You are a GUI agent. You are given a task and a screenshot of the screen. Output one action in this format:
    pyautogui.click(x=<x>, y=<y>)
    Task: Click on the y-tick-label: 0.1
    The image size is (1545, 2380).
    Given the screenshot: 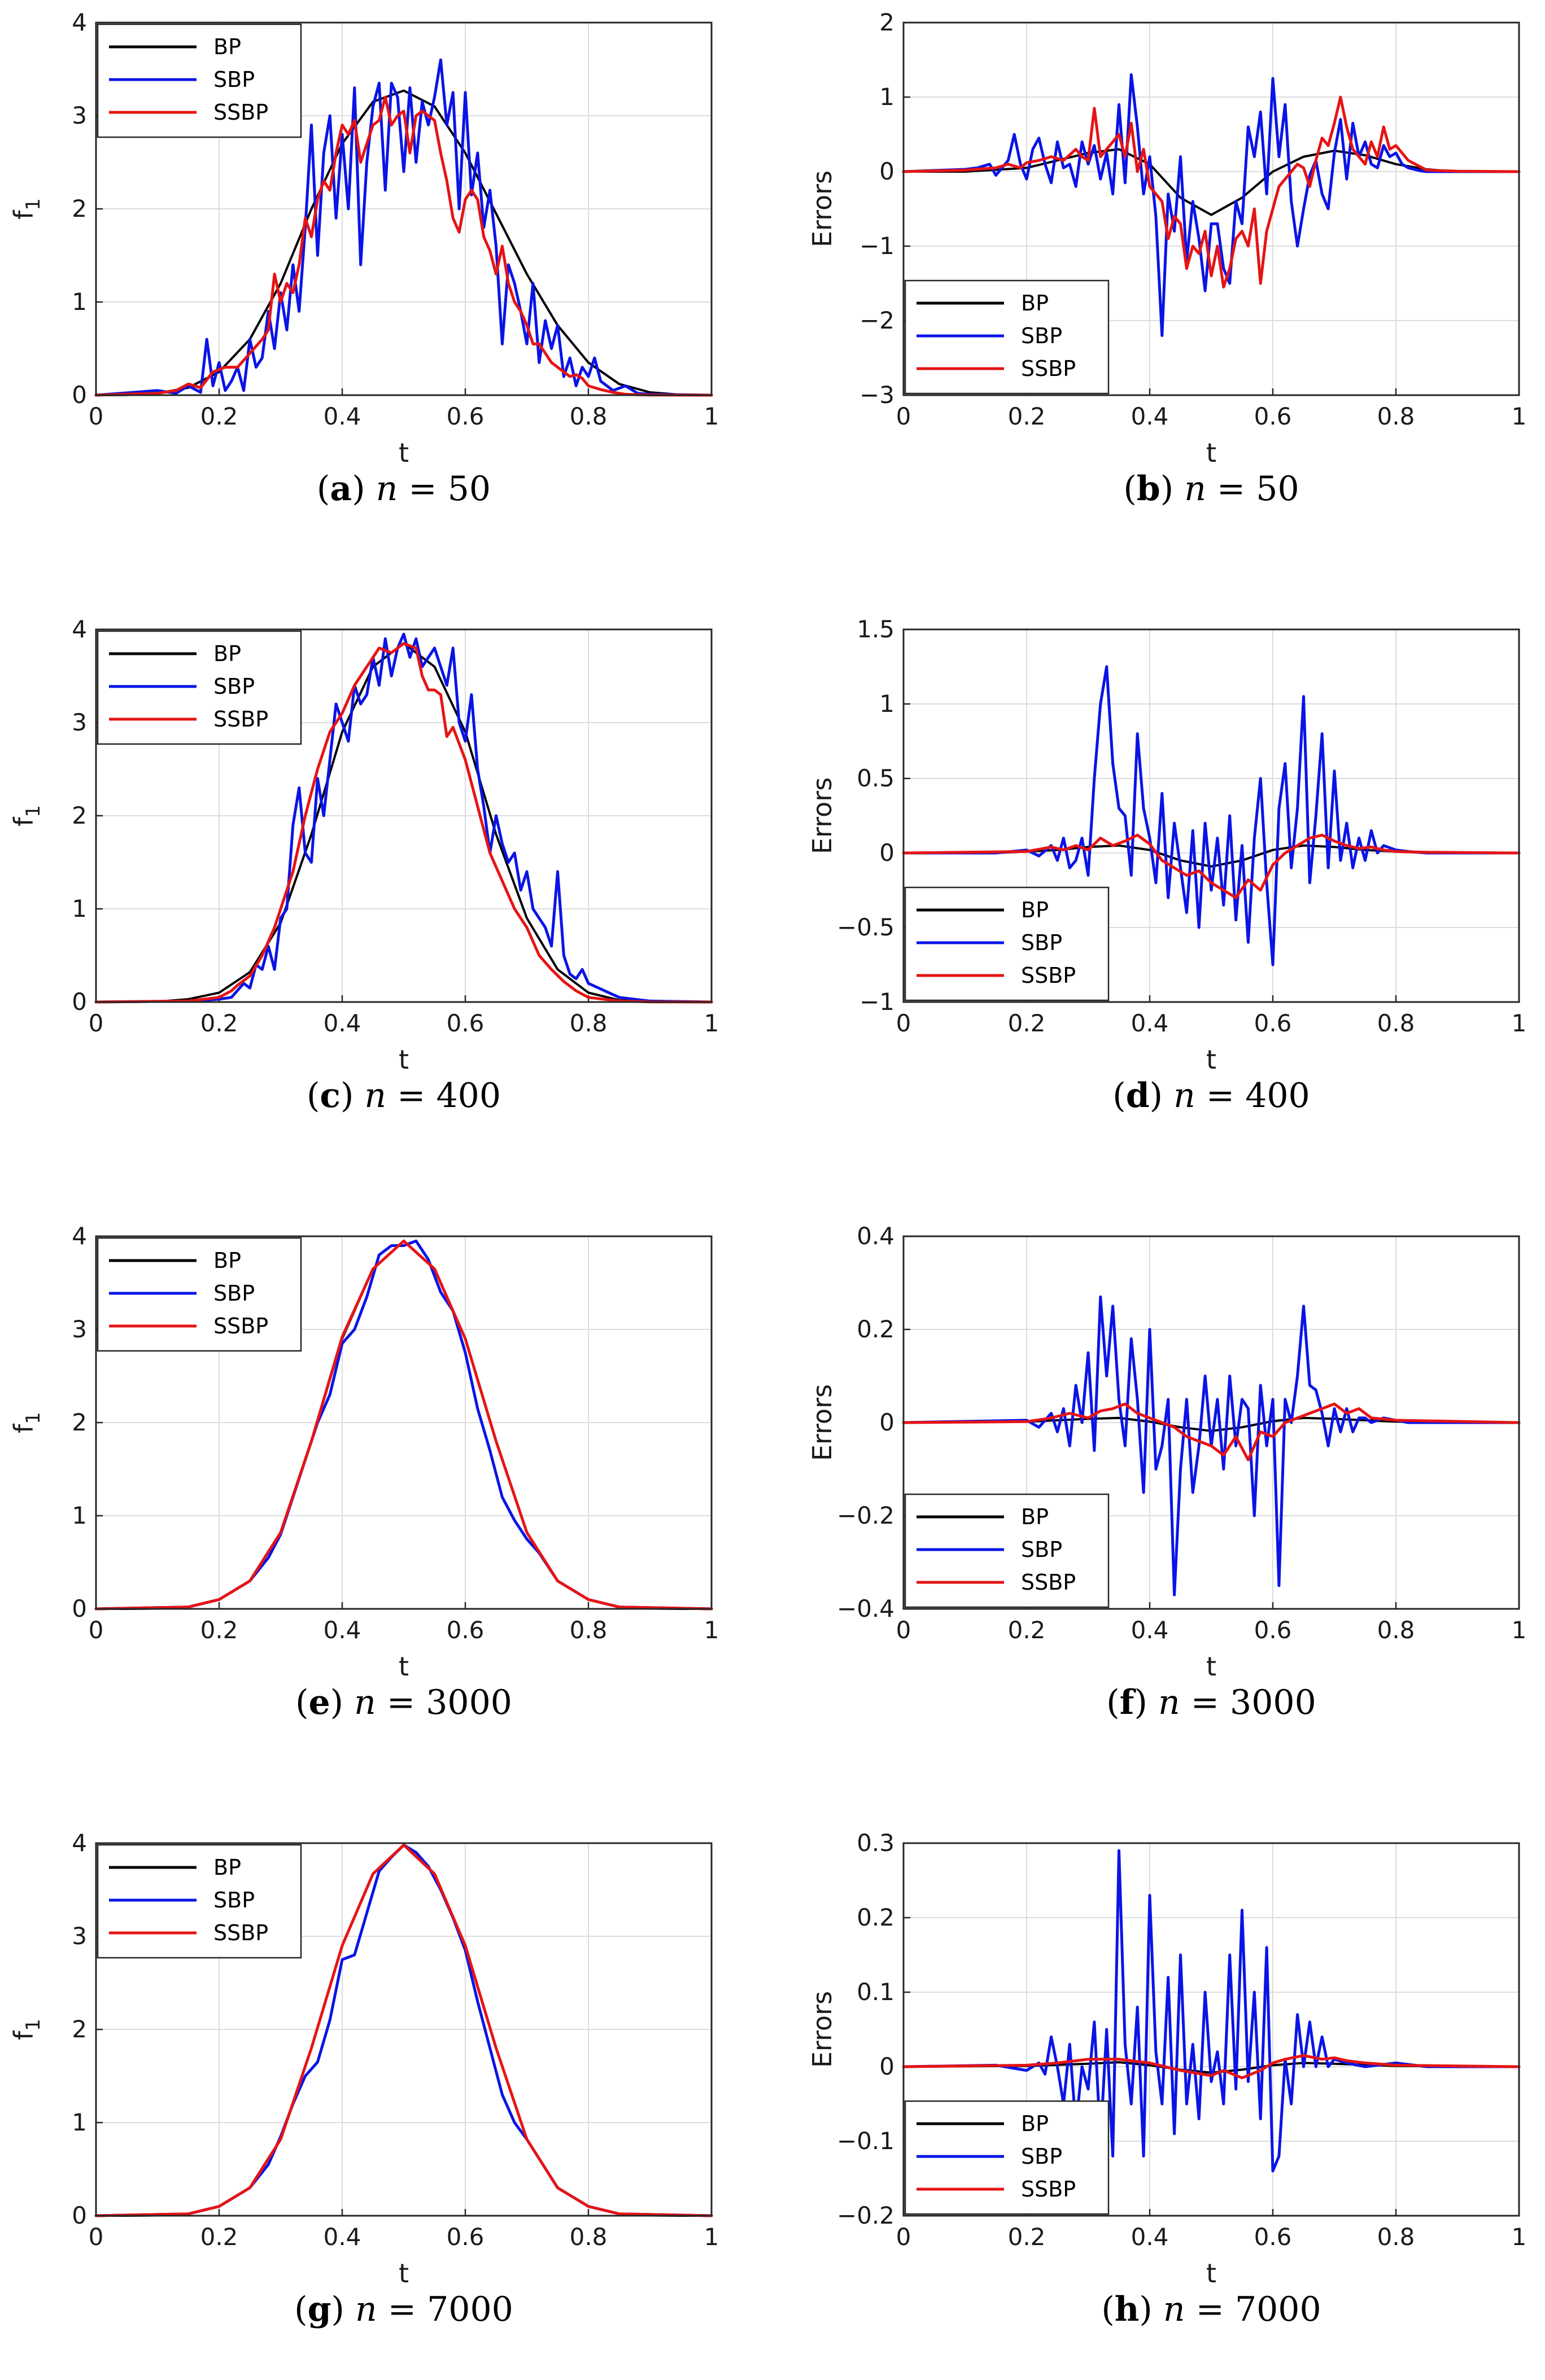 What is the action you would take?
    pyautogui.click(x=875, y=1992)
    